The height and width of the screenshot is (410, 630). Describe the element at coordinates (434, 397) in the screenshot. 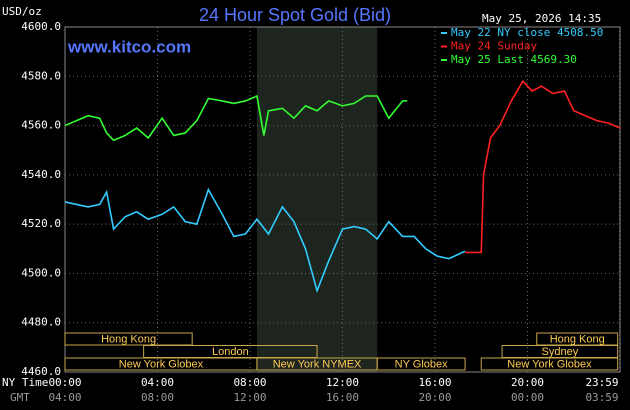

I see `x2-tick-label: 20:00` at that location.